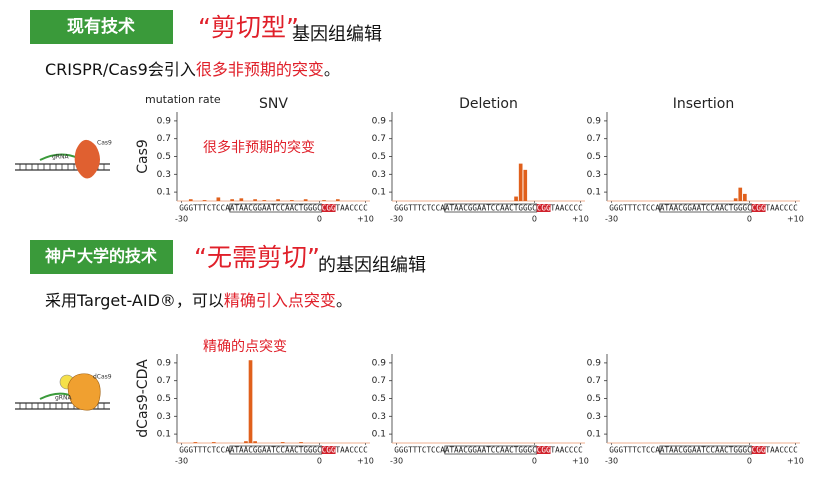  I want to click on title-quoted: “剪切型”, so click(248, 27).